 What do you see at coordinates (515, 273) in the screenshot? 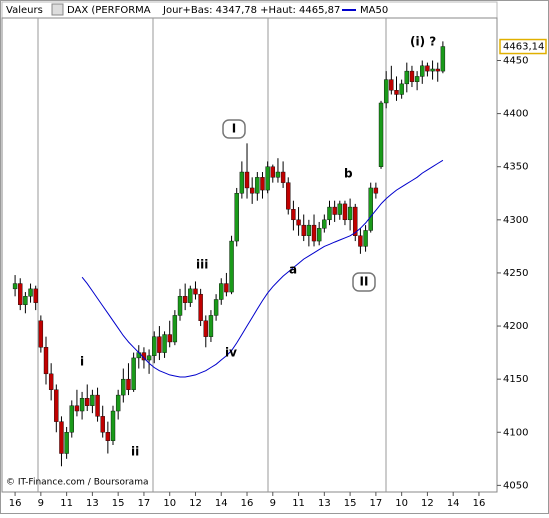
I see `y-tick-label: 4250` at bounding box center [515, 273].